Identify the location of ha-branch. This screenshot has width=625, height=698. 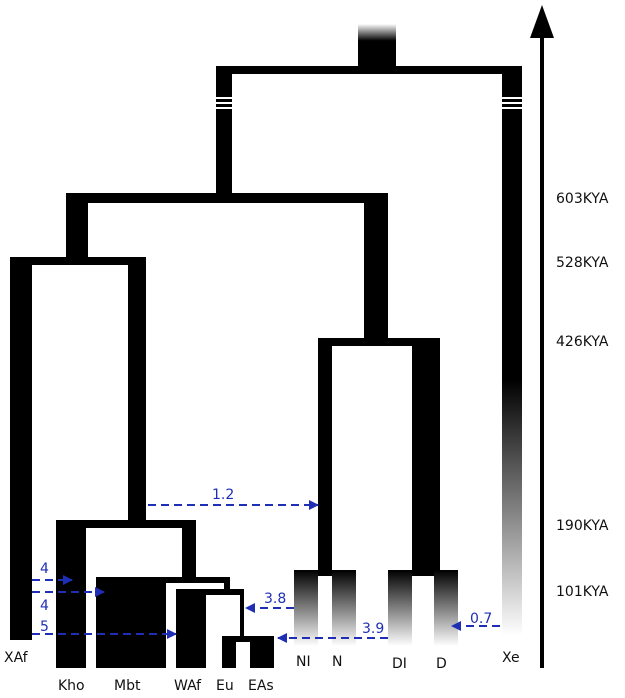
(224, 132).